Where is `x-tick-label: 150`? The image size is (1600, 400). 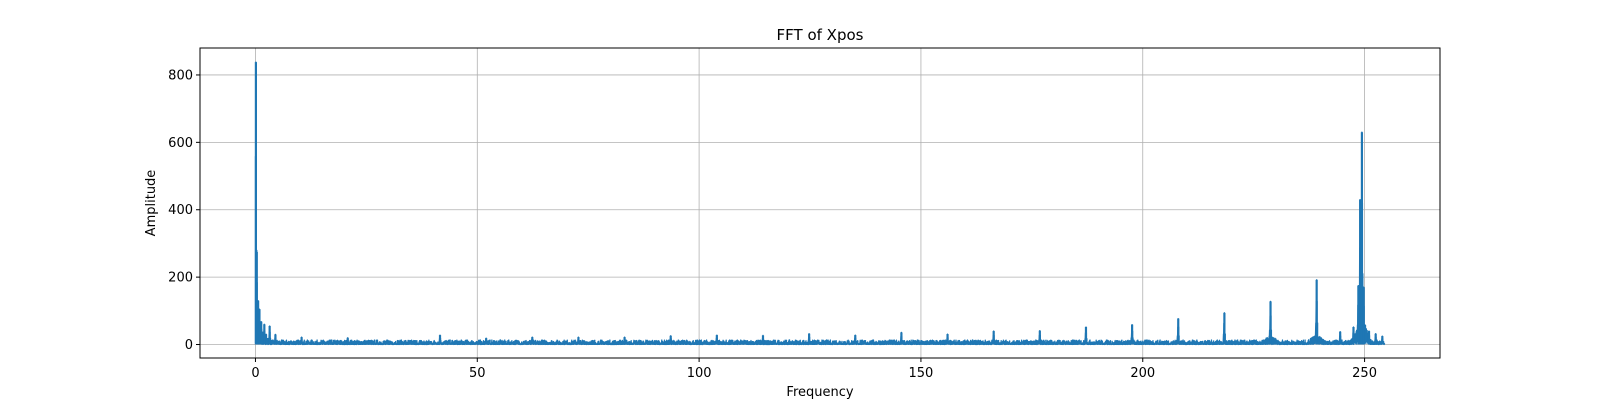
x-tick-label: 150 is located at coordinates (921, 373).